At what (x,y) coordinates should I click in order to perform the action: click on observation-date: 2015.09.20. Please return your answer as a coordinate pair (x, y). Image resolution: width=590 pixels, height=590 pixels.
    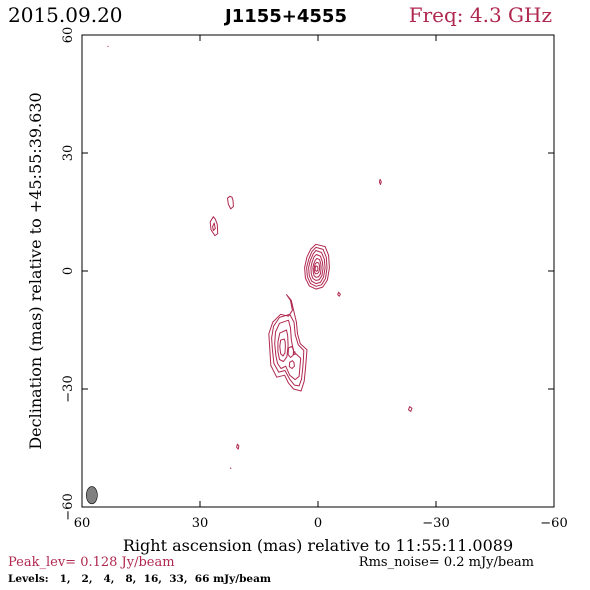
    Looking at the image, I should click on (65, 15).